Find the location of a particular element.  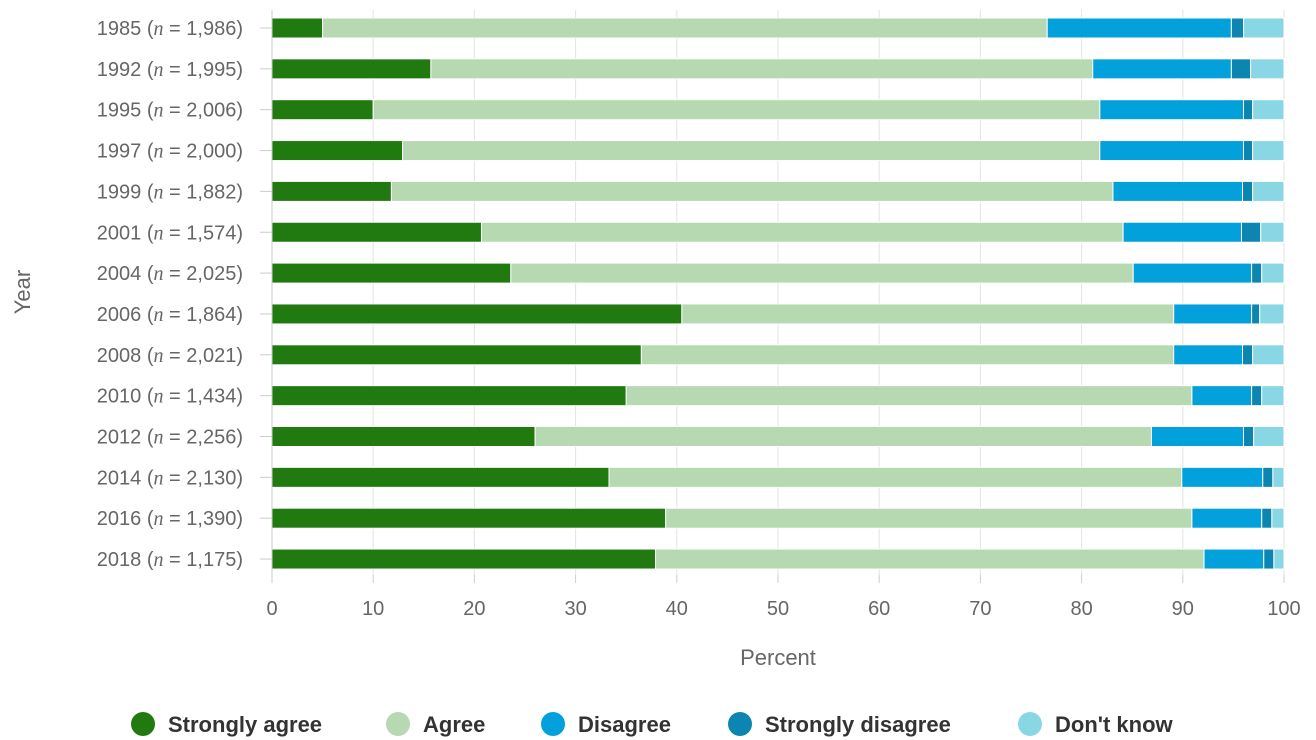

y-tick-label: 1997 (n = 2,000) is located at coordinates (170, 152).